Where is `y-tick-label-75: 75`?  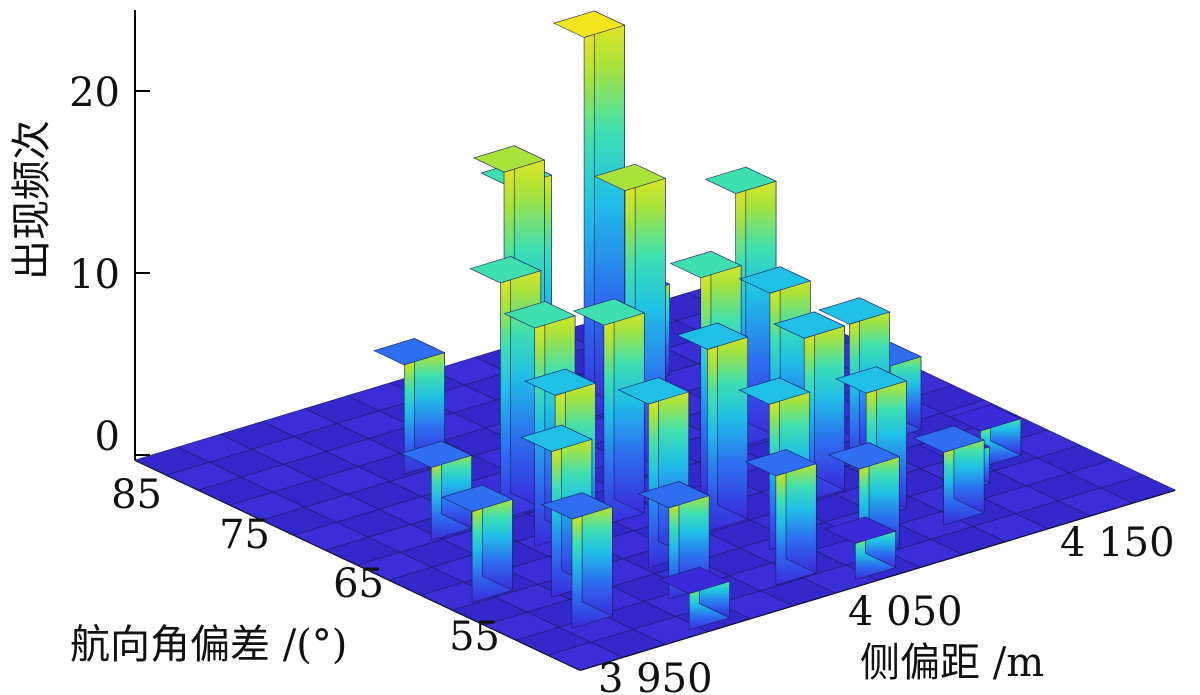 y-tick-label-75: 75 is located at coordinates (244, 535).